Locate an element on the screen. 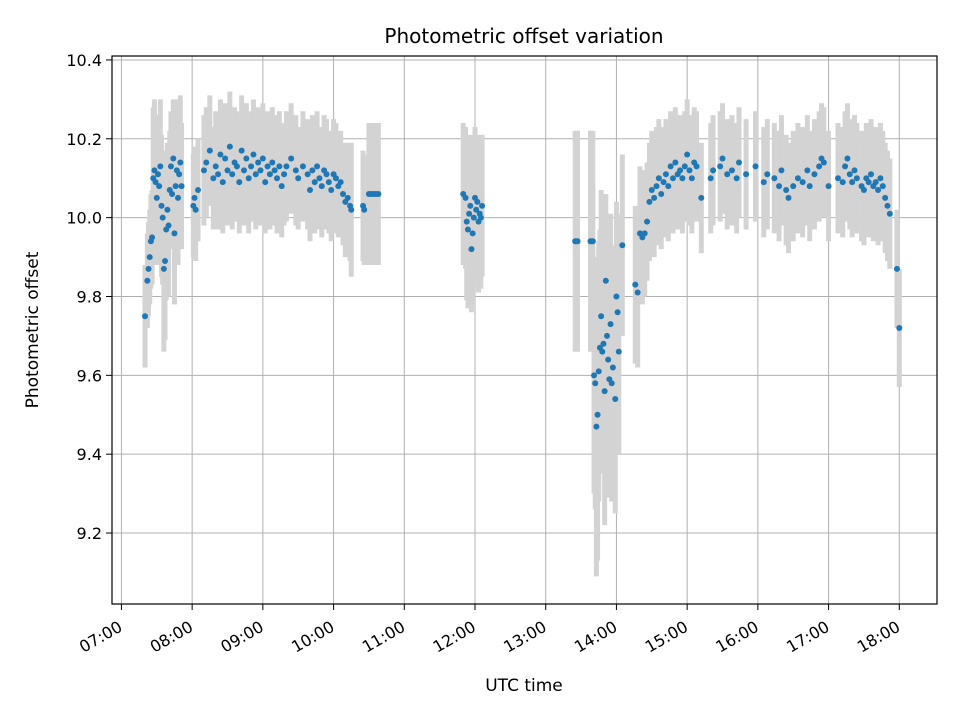  x-tick-label: 11:00 is located at coordinates (383, 637).